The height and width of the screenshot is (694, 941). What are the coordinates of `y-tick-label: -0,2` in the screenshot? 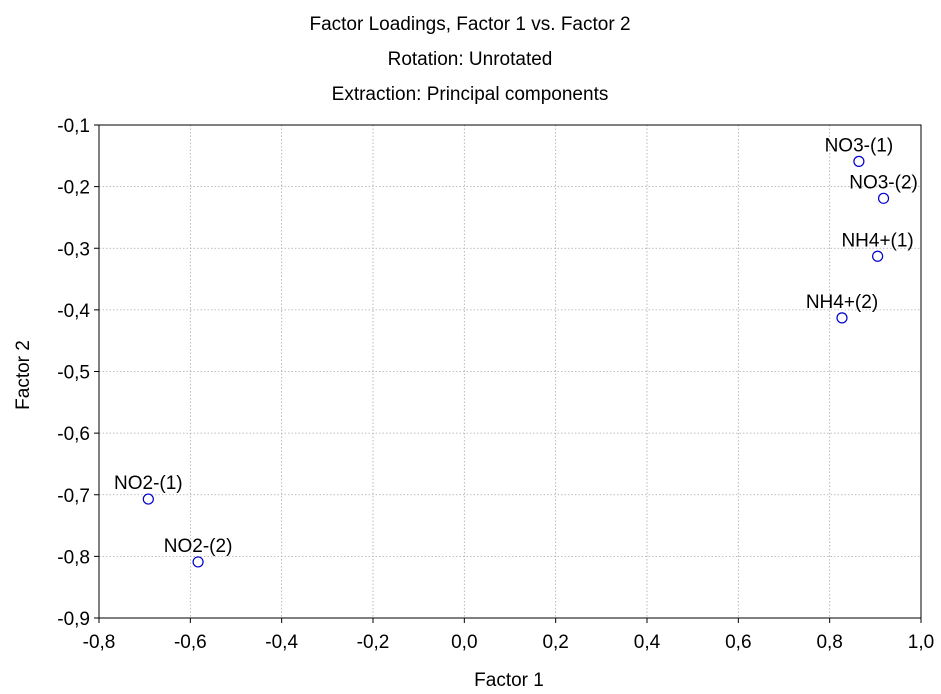 It's located at (73, 188).